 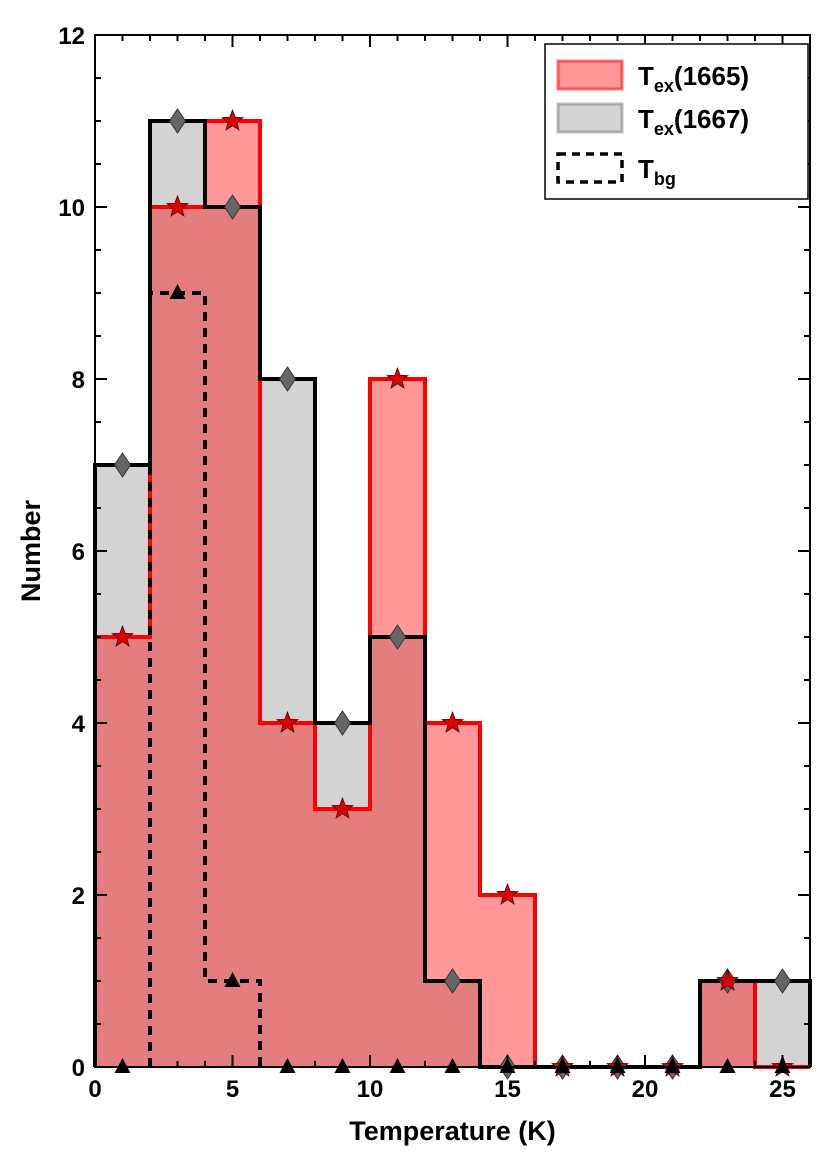 I want to click on y-tick-label-0: 0, so click(x=78, y=1068).